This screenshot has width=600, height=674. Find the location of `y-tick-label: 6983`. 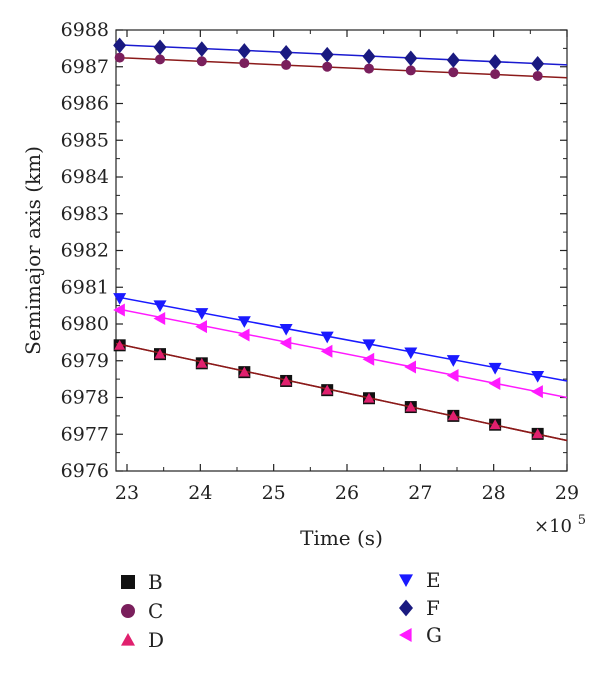

y-tick-label: 6983 is located at coordinates (85, 214).